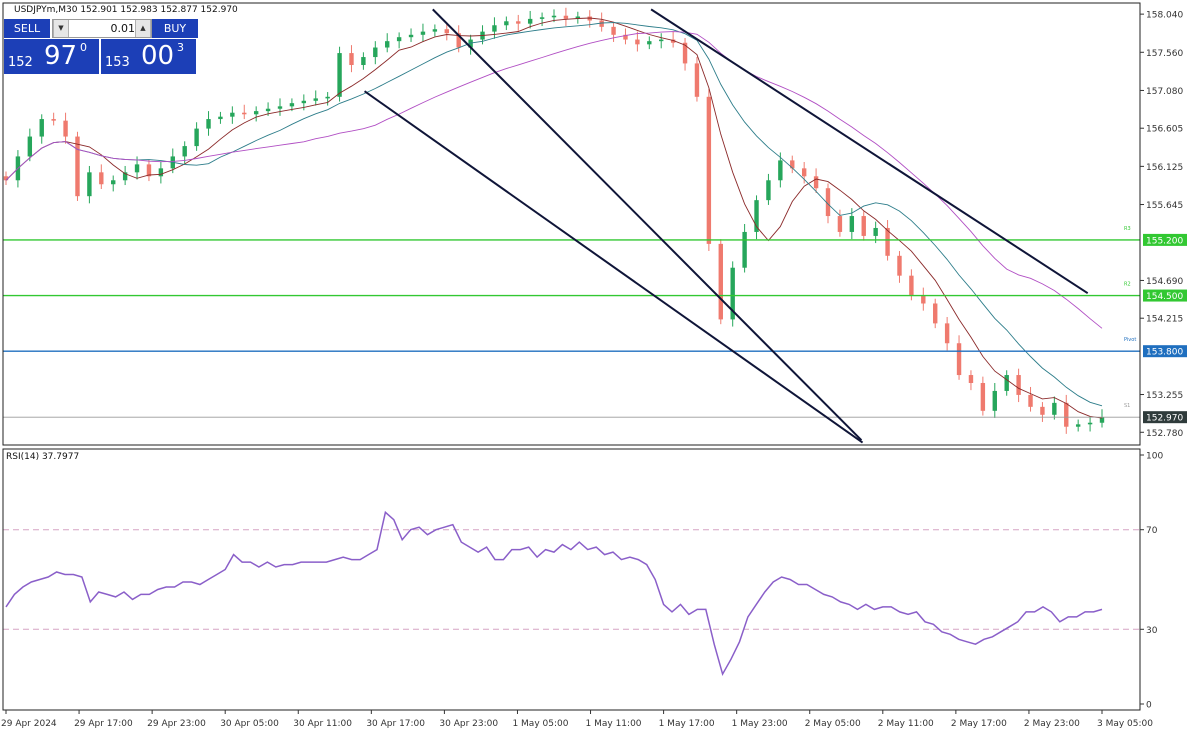  I want to click on time-tick-label: 30 Apr 11:00, so click(322, 724).